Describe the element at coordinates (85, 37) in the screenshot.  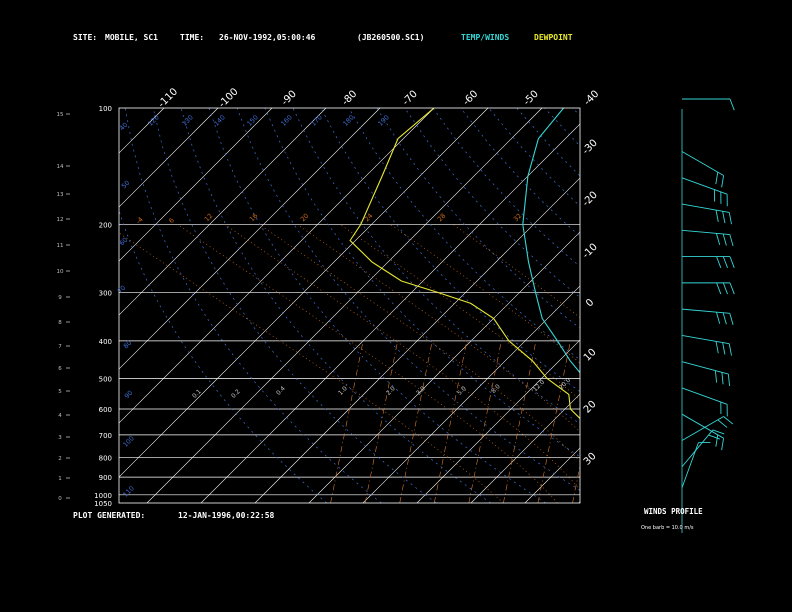
I see `site-label: SITE:` at that location.